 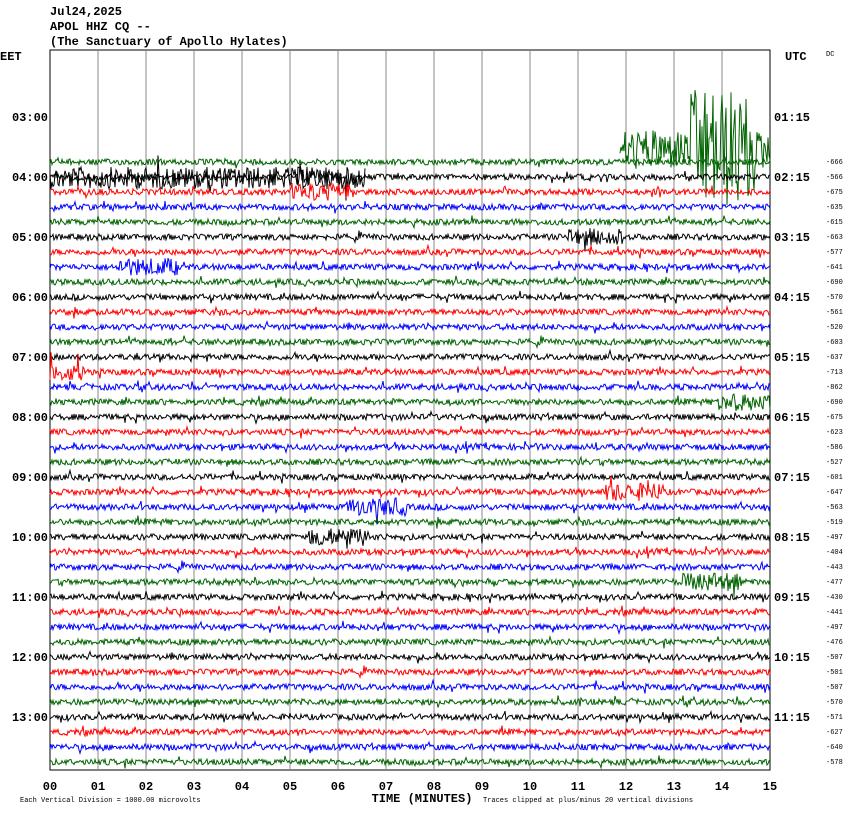 What do you see at coordinates (792, 238) in the screenshot?
I see `right-time-label: 03:15` at bounding box center [792, 238].